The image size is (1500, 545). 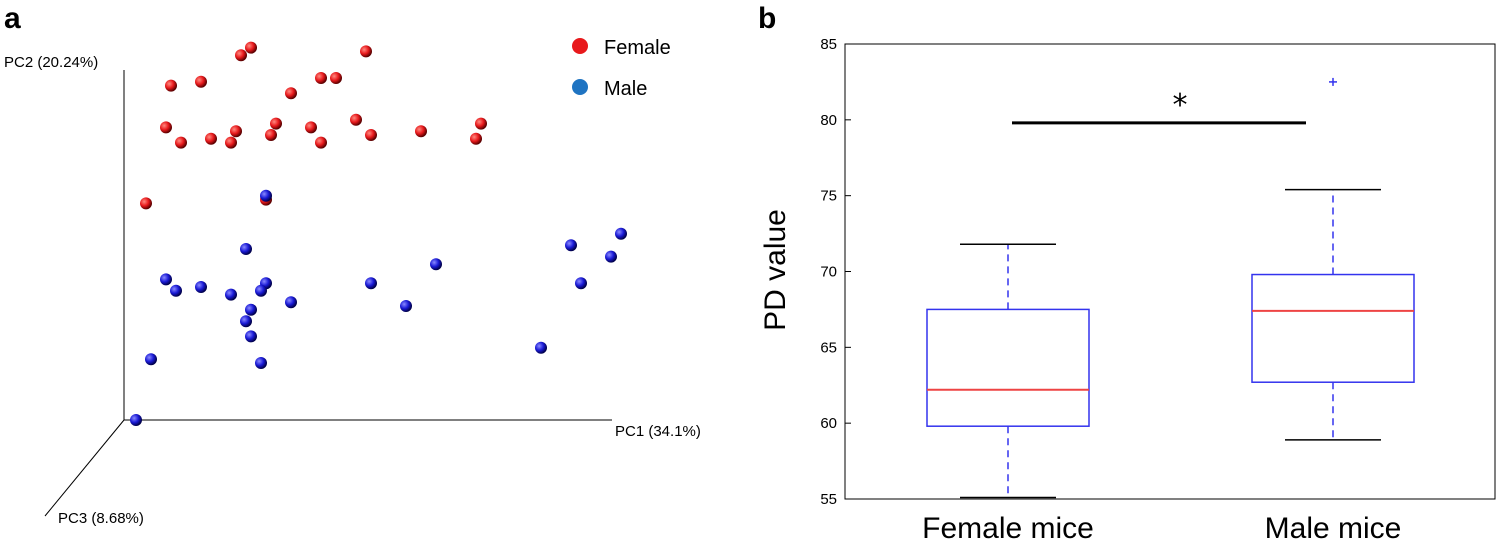 I want to click on box-male-mice, so click(x=1333, y=328).